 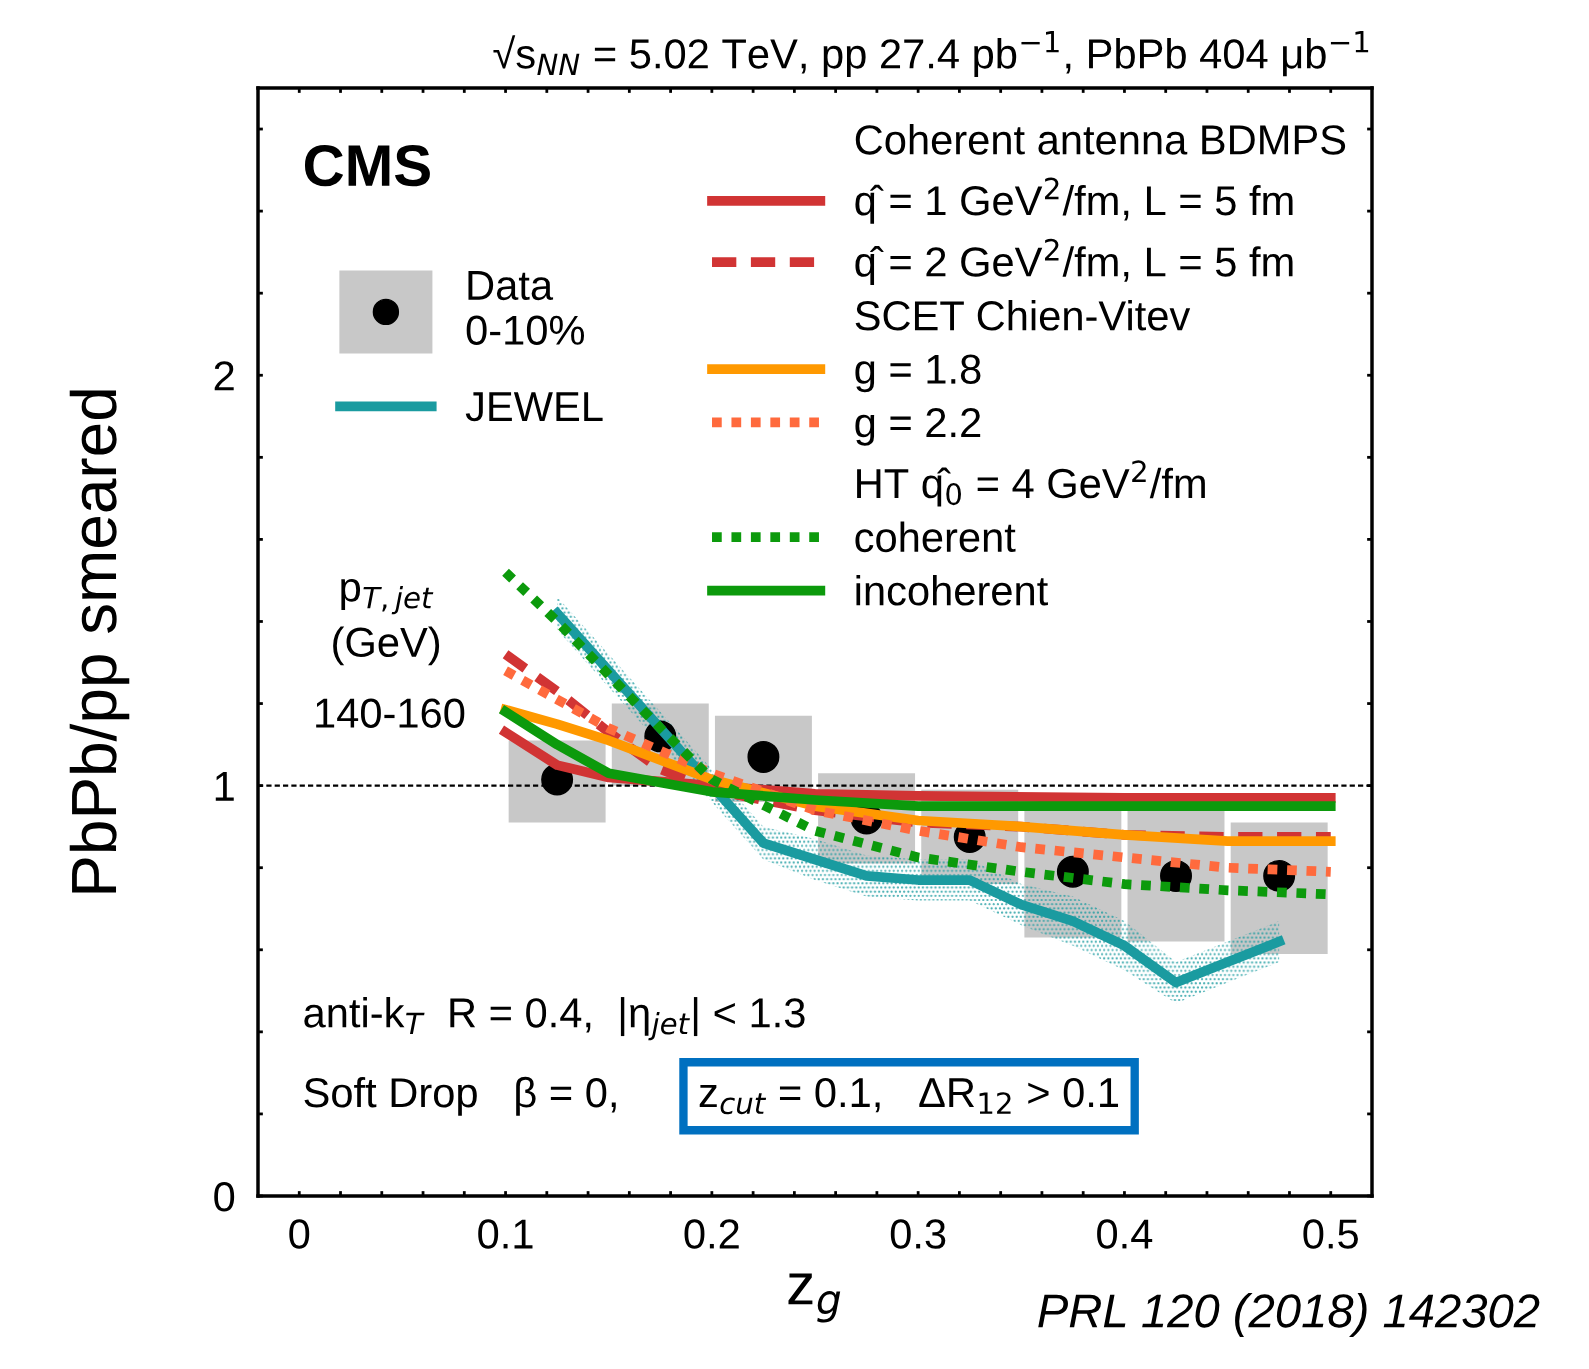 What do you see at coordinates (918, 373) in the screenshot?
I see `legend-label: g = 1.8` at bounding box center [918, 373].